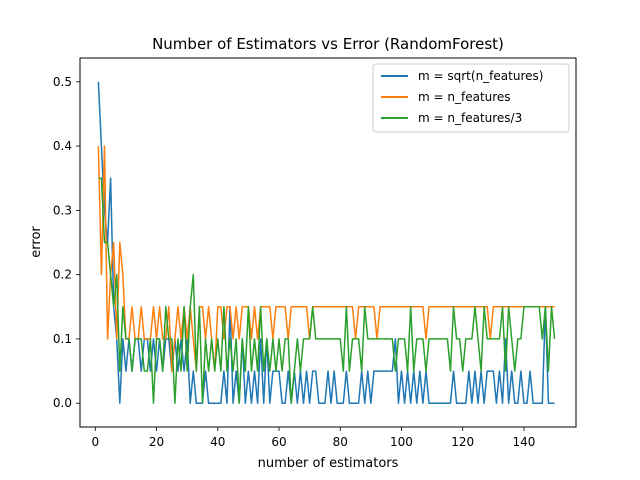 The image size is (640, 480). I want to click on x-tick-label: 100, so click(401, 442).